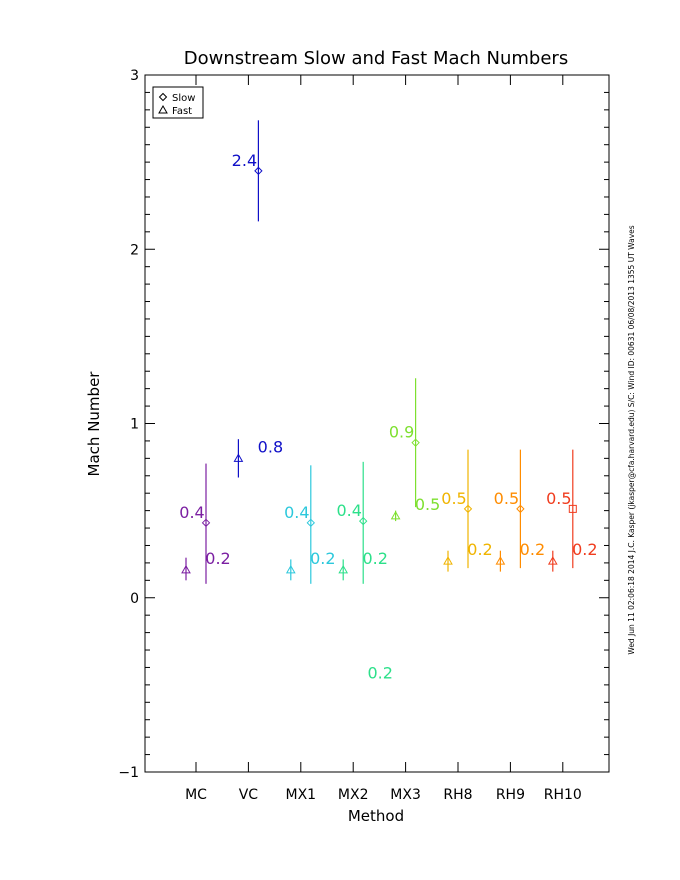 The width and height of the screenshot is (680, 880). What do you see at coordinates (376, 816) in the screenshot?
I see `x-axis-label: Method` at bounding box center [376, 816].